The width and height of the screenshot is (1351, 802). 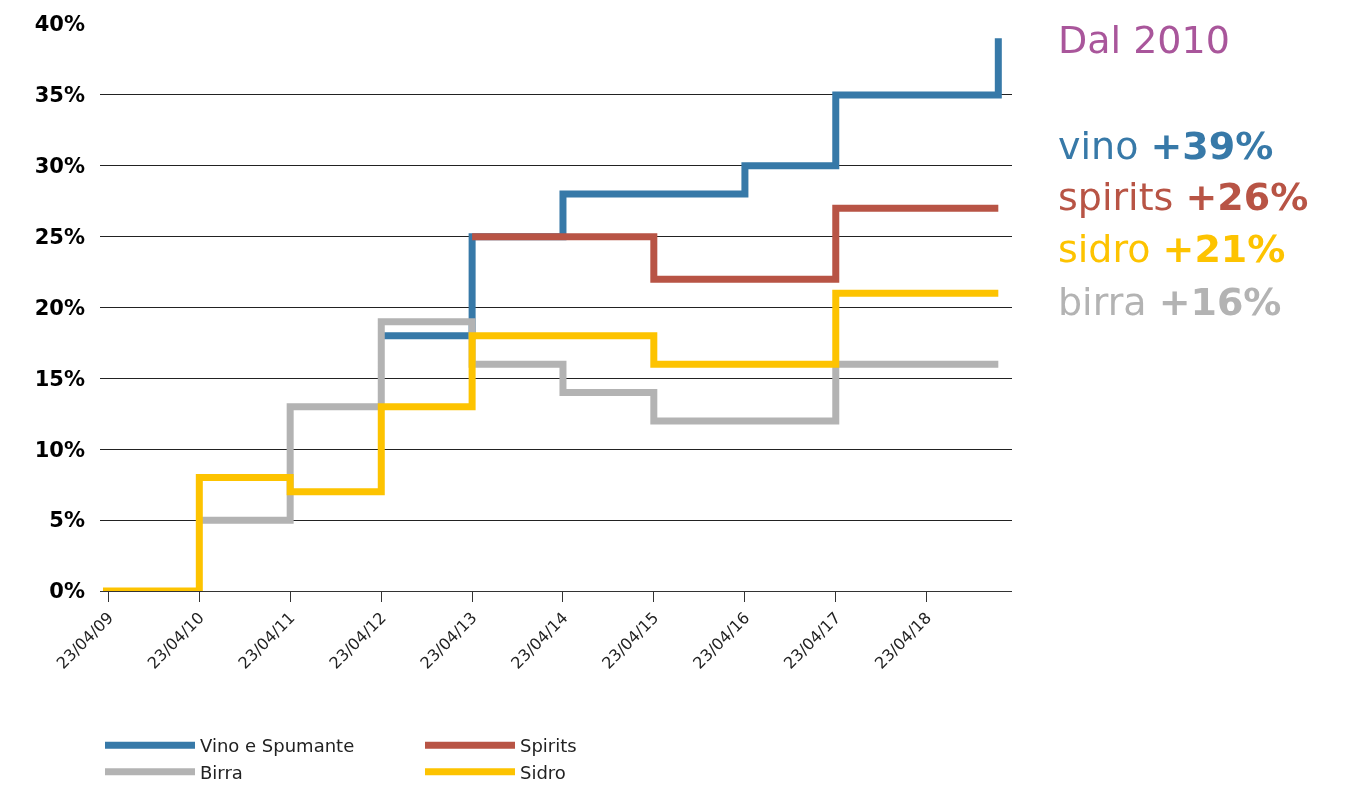 What do you see at coordinates (59, 166) in the screenshot?
I see `y-tick-label: 30%` at bounding box center [59, 166].